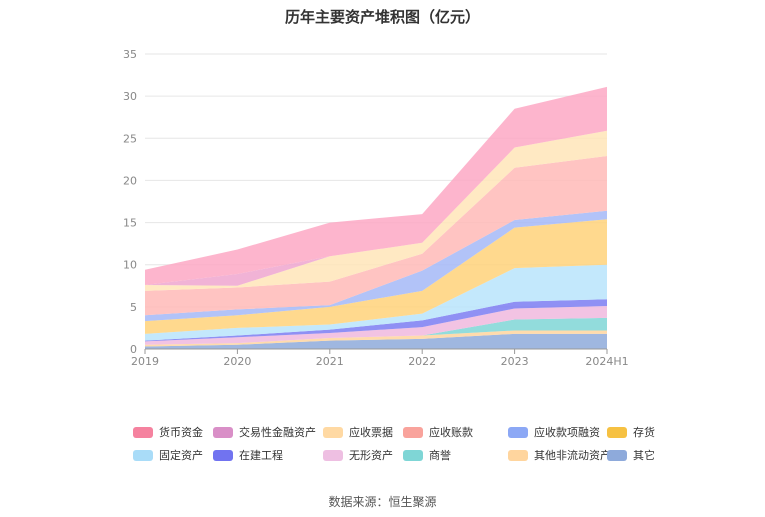 The height and width of the screenshot is (517, 765). Describe the element at coordinates (567, 432) in the screenshot. I see `legend-label: 应收款项融资` at that location.